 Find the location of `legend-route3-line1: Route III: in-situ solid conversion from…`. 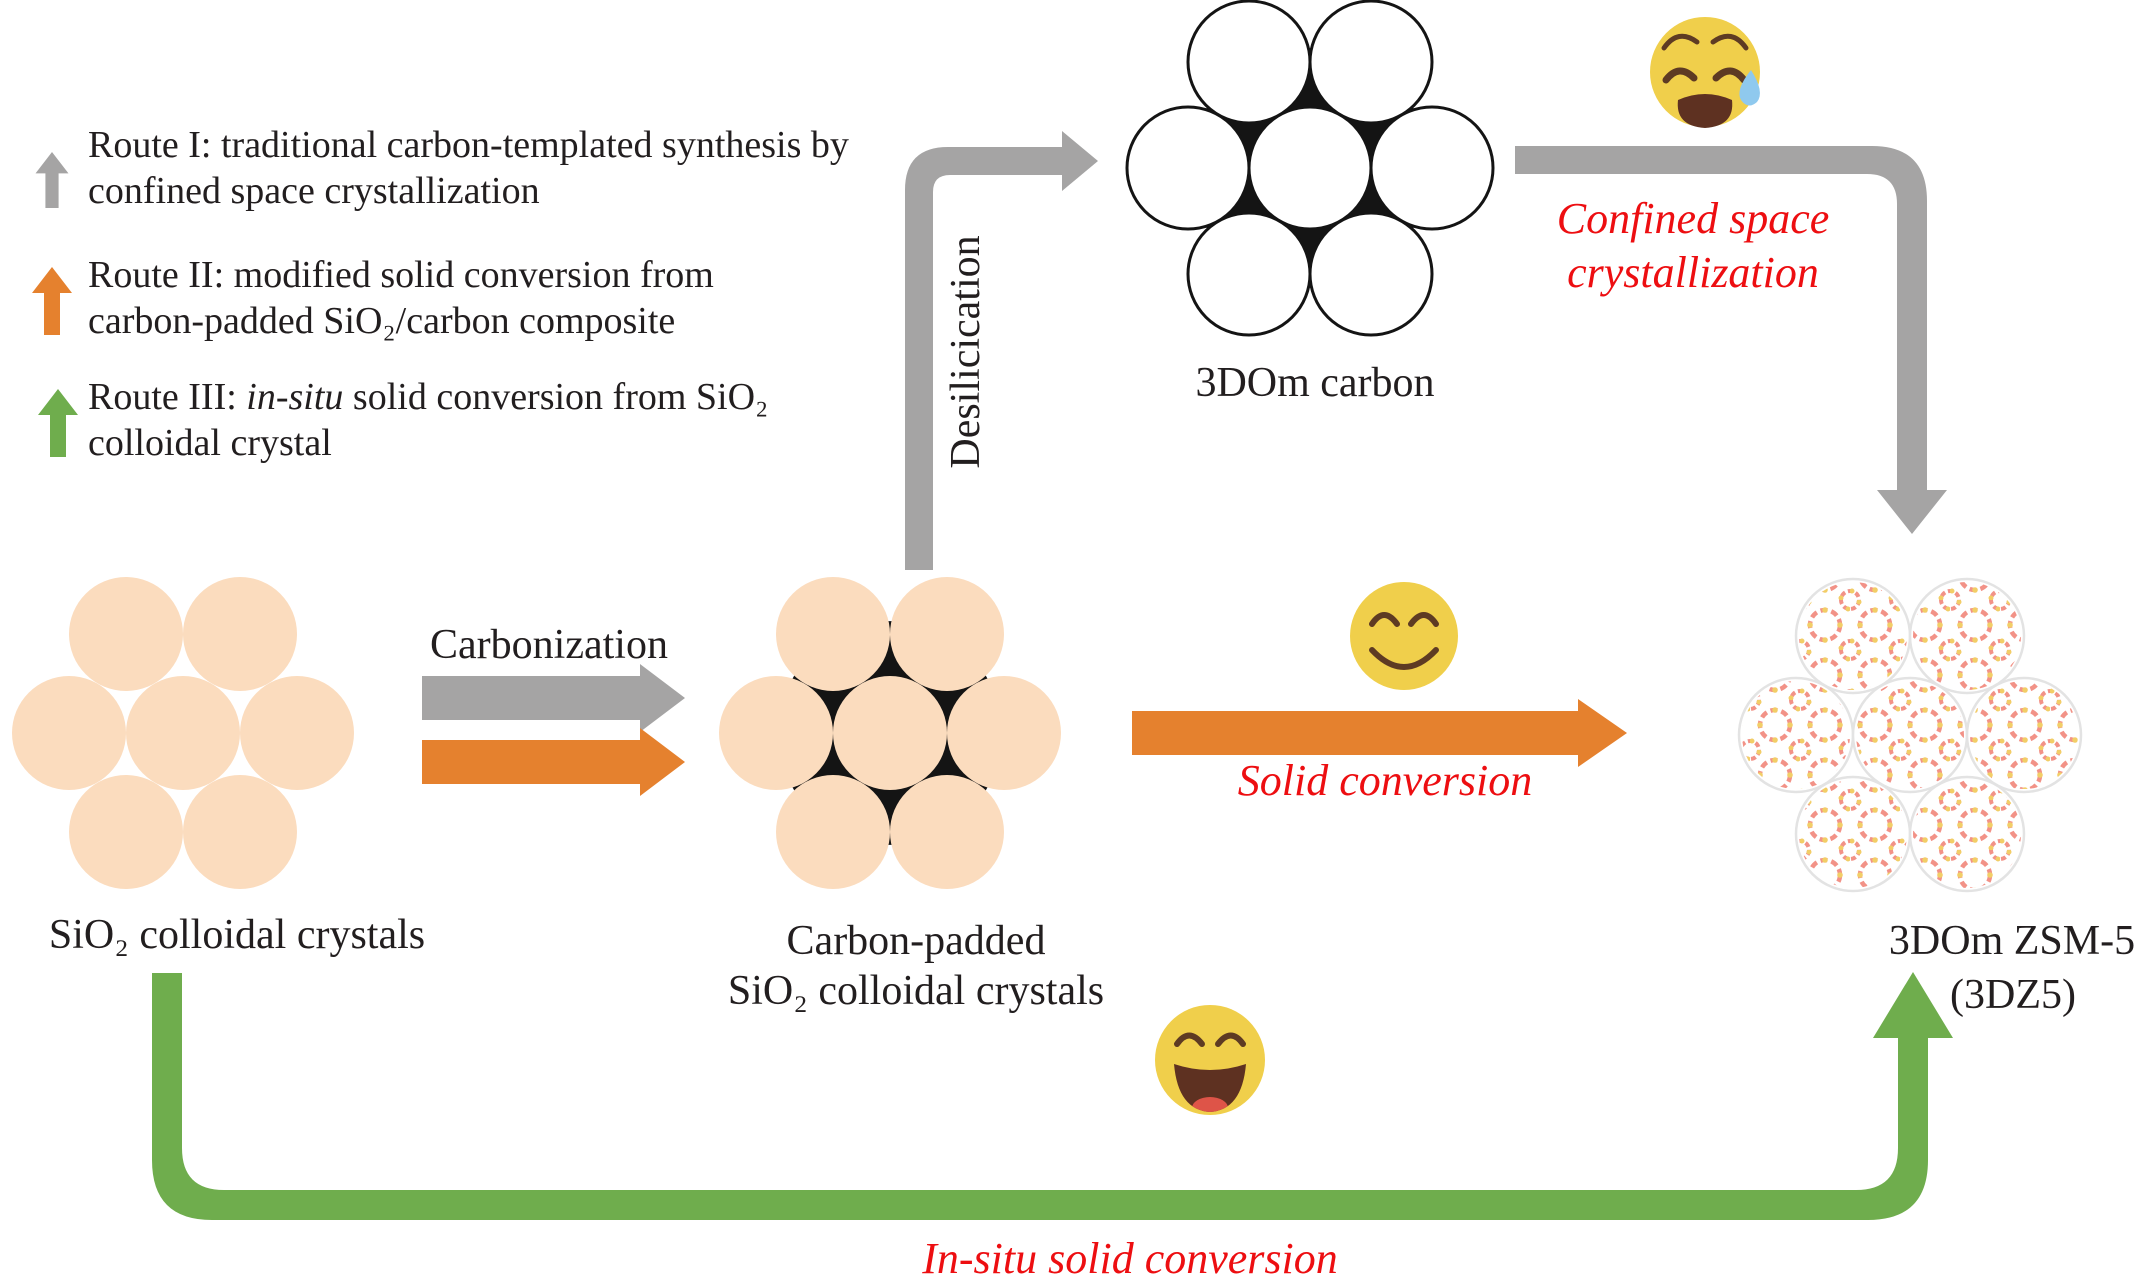

legend-route3-line1: Route III: in-situ solid conversion from… is located at coordinates (428, 397).